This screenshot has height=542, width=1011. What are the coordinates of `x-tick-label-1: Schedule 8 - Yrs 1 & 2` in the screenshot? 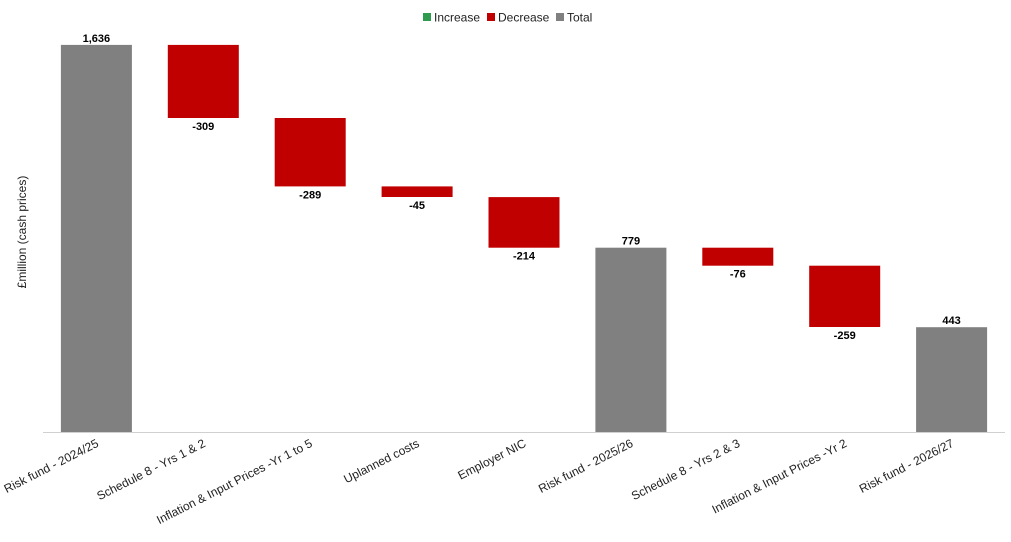 It's located at (151, 469).